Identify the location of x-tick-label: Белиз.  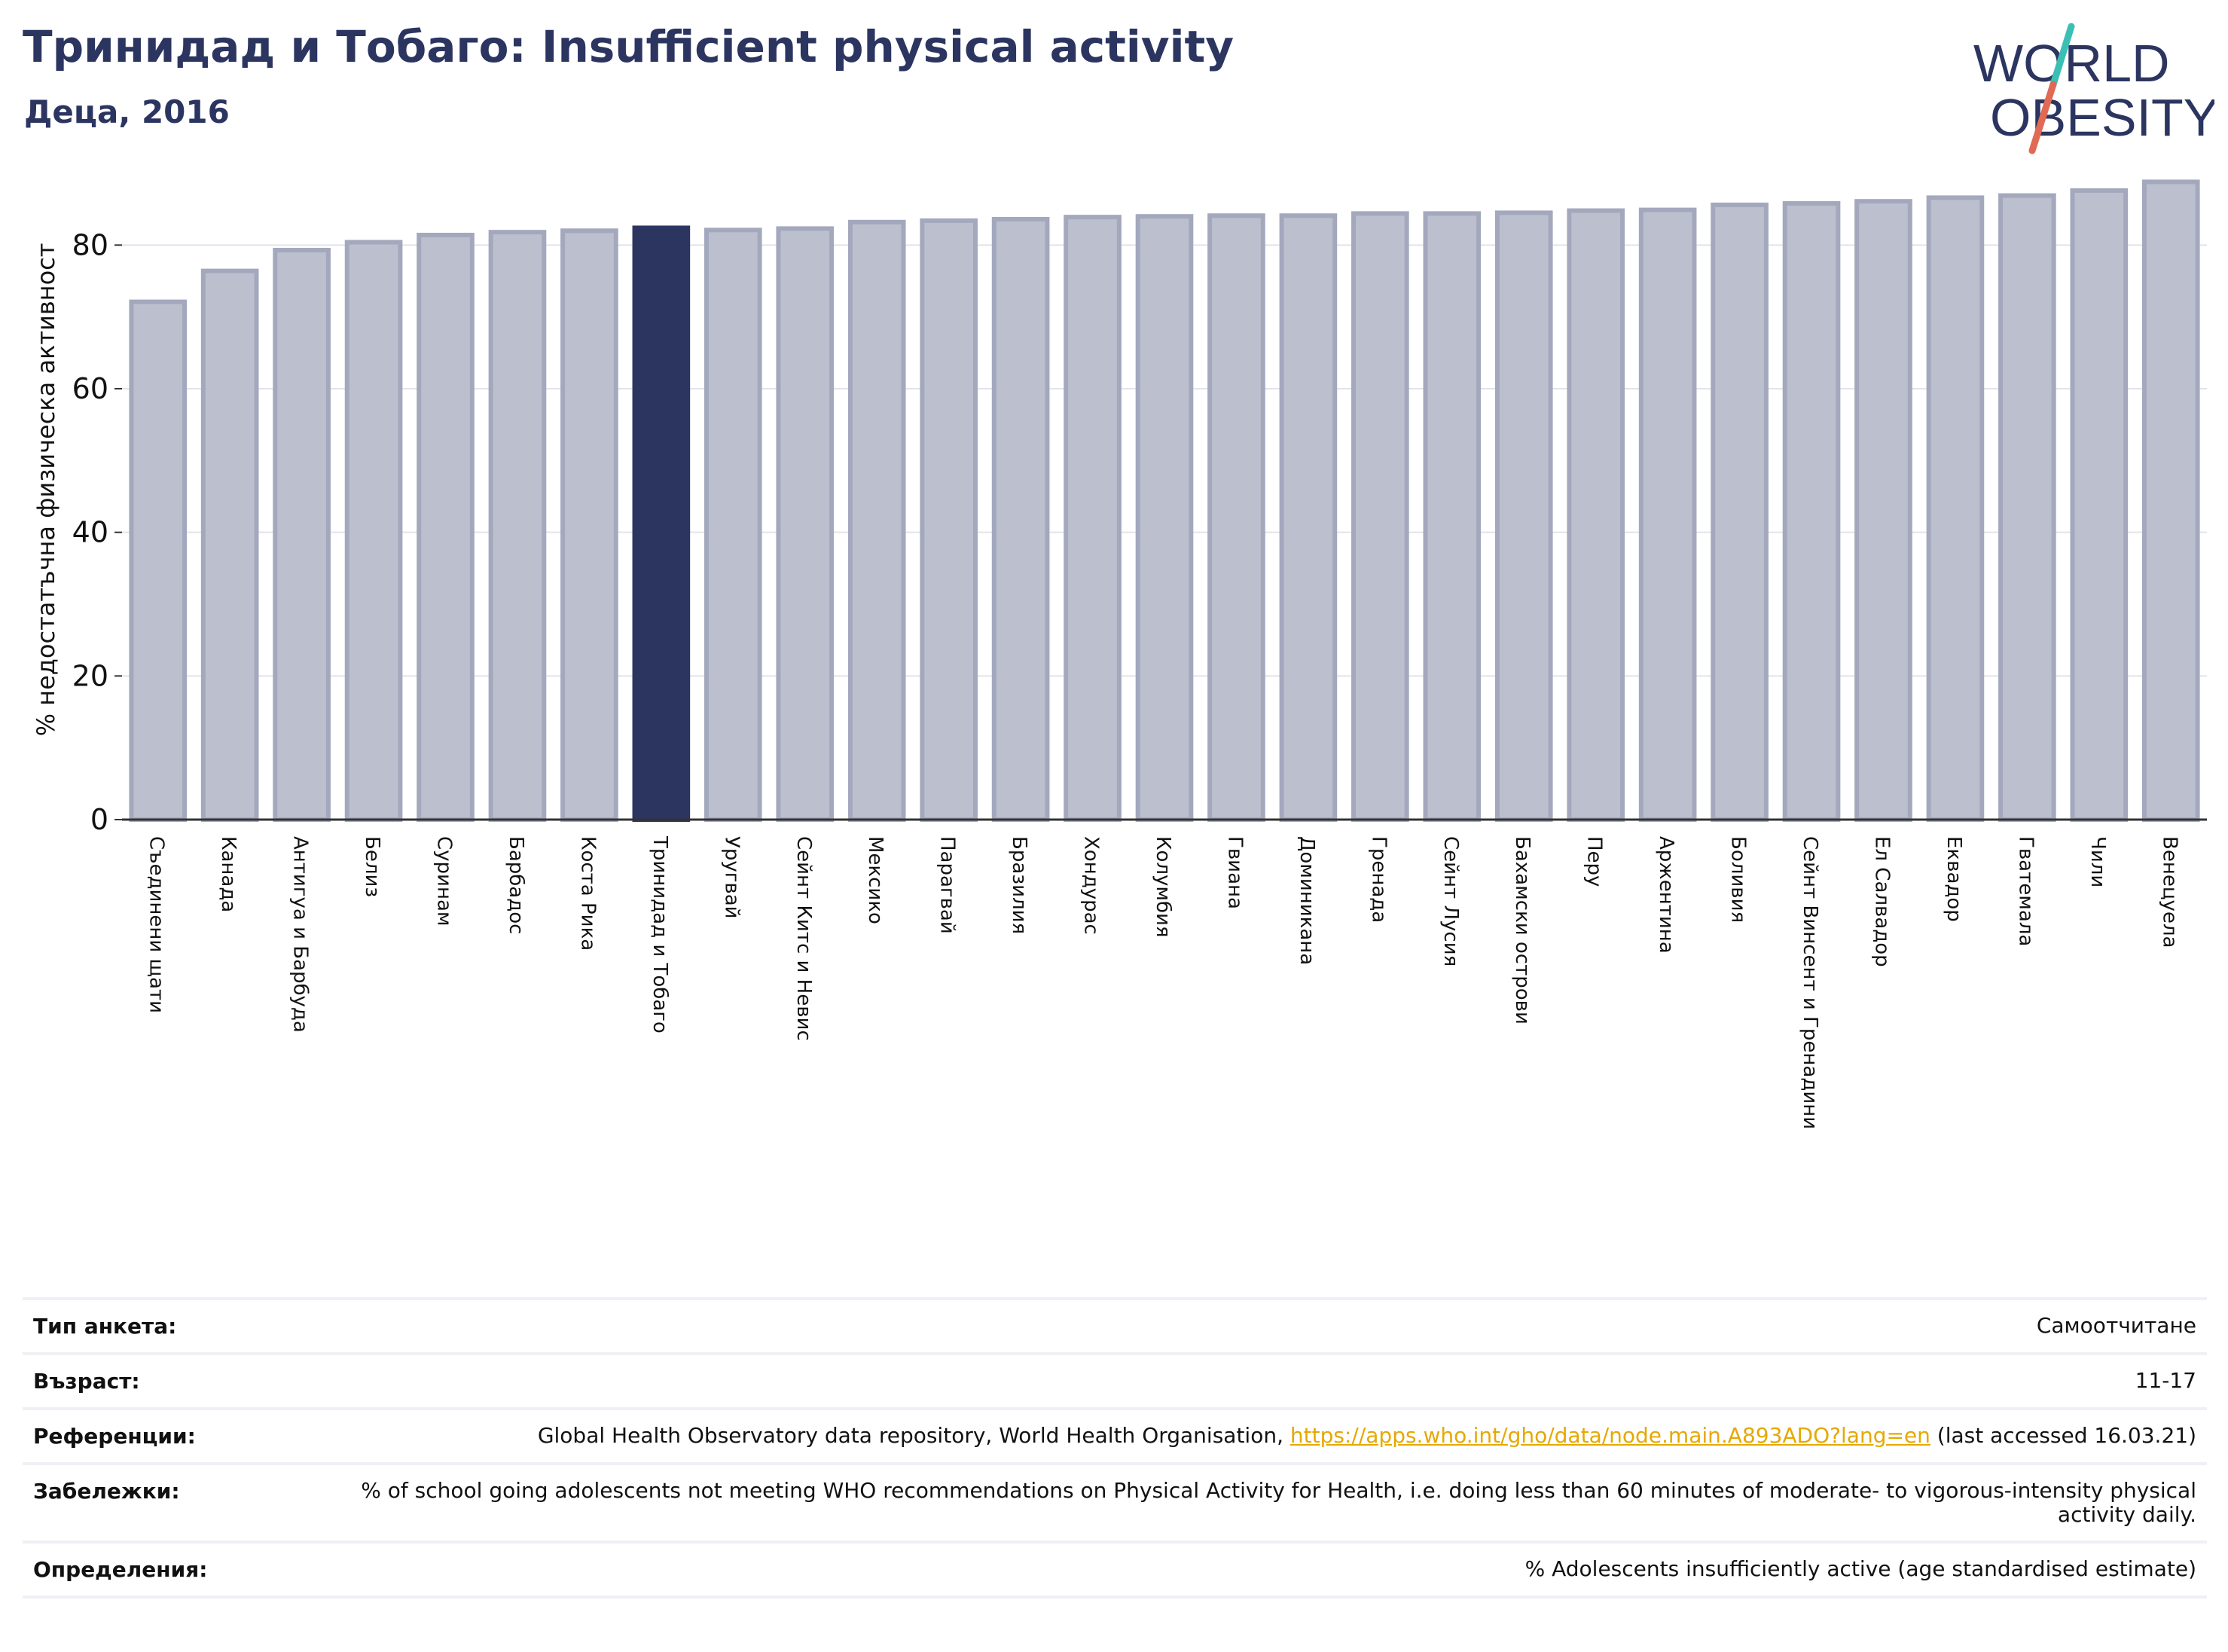
(372, 866).